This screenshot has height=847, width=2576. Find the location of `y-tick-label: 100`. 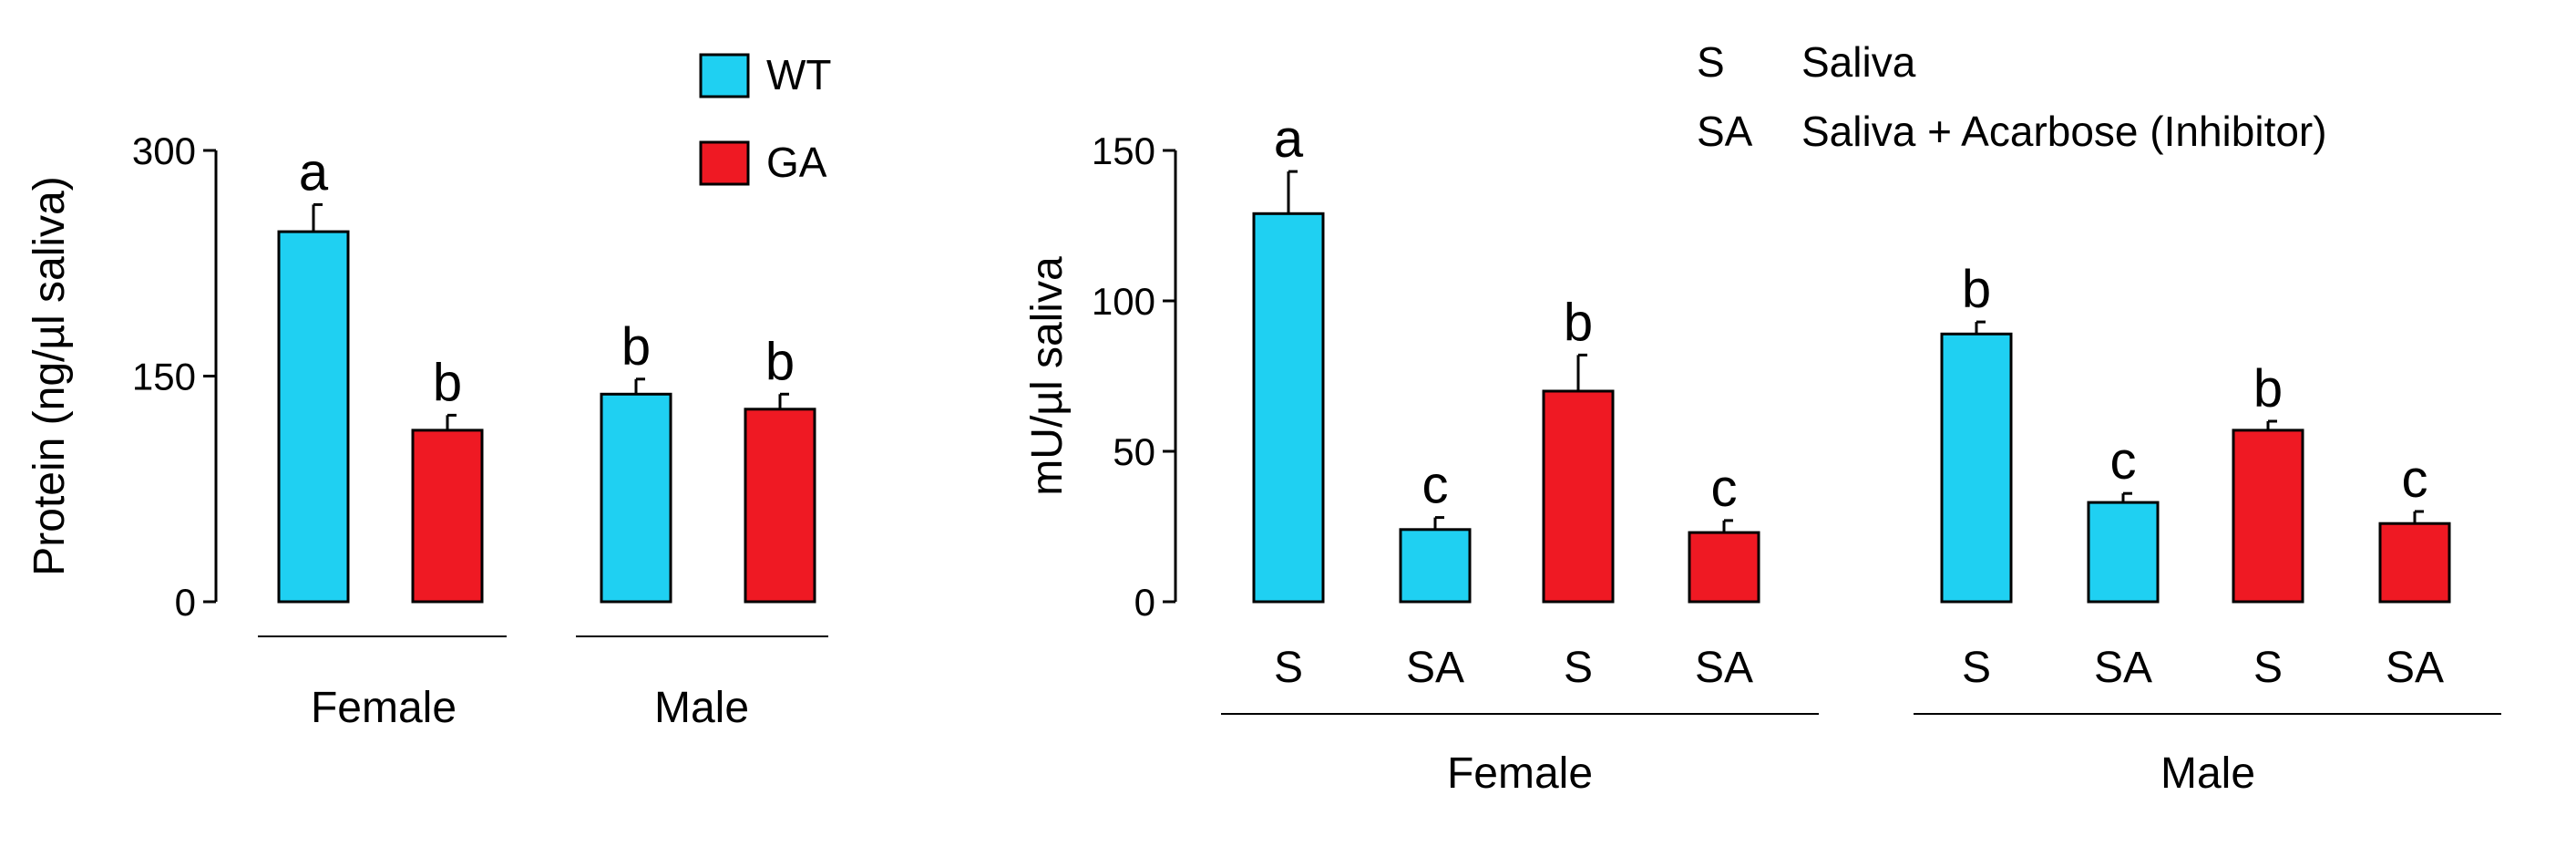

y-tick-label: 100 is located at coordinates (1124, 301).